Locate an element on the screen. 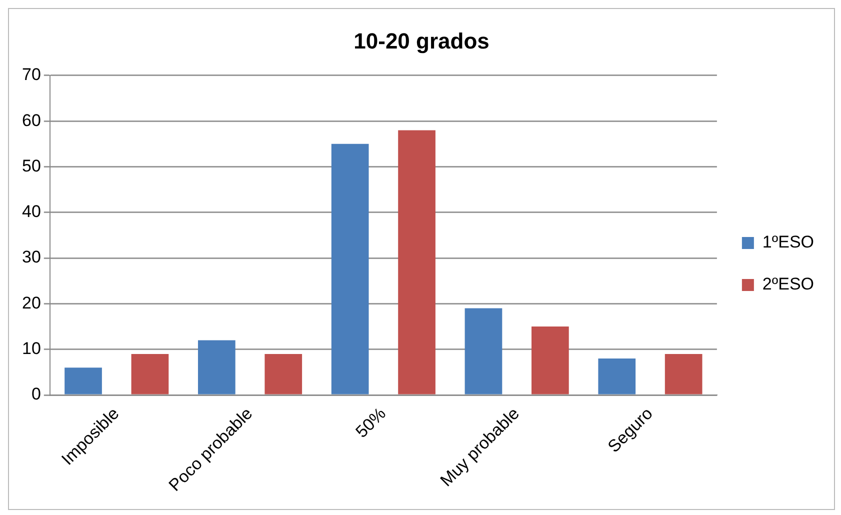  y-tick-label: 70 is located at coordinates (31, 74).